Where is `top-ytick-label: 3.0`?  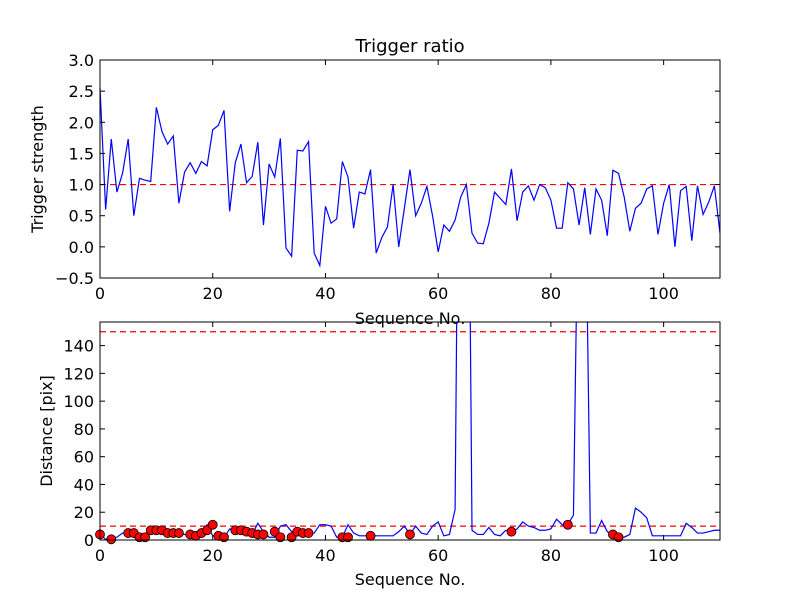 top-ytick-label: 3.0 is located at coordinates (81, 60).